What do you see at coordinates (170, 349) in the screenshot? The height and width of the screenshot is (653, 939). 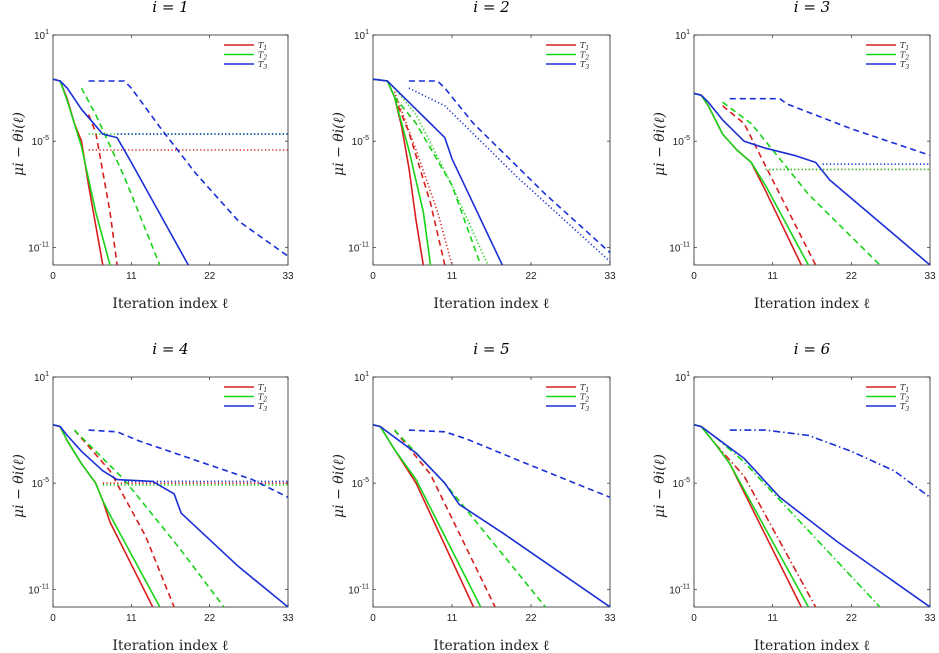 I see `subplot-title: i = 4` at bounding box center [170, 349].